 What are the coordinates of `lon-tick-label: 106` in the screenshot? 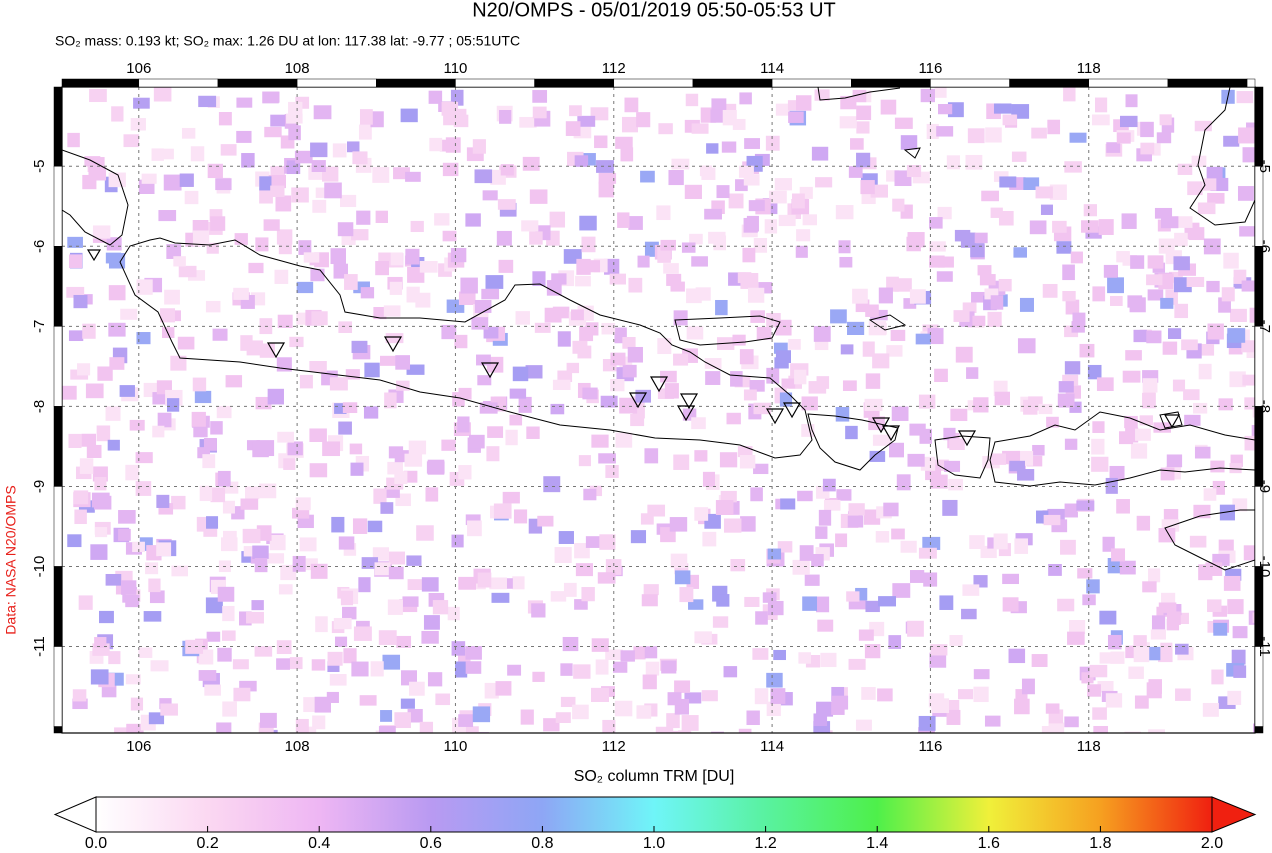 It's located at (138, 68).